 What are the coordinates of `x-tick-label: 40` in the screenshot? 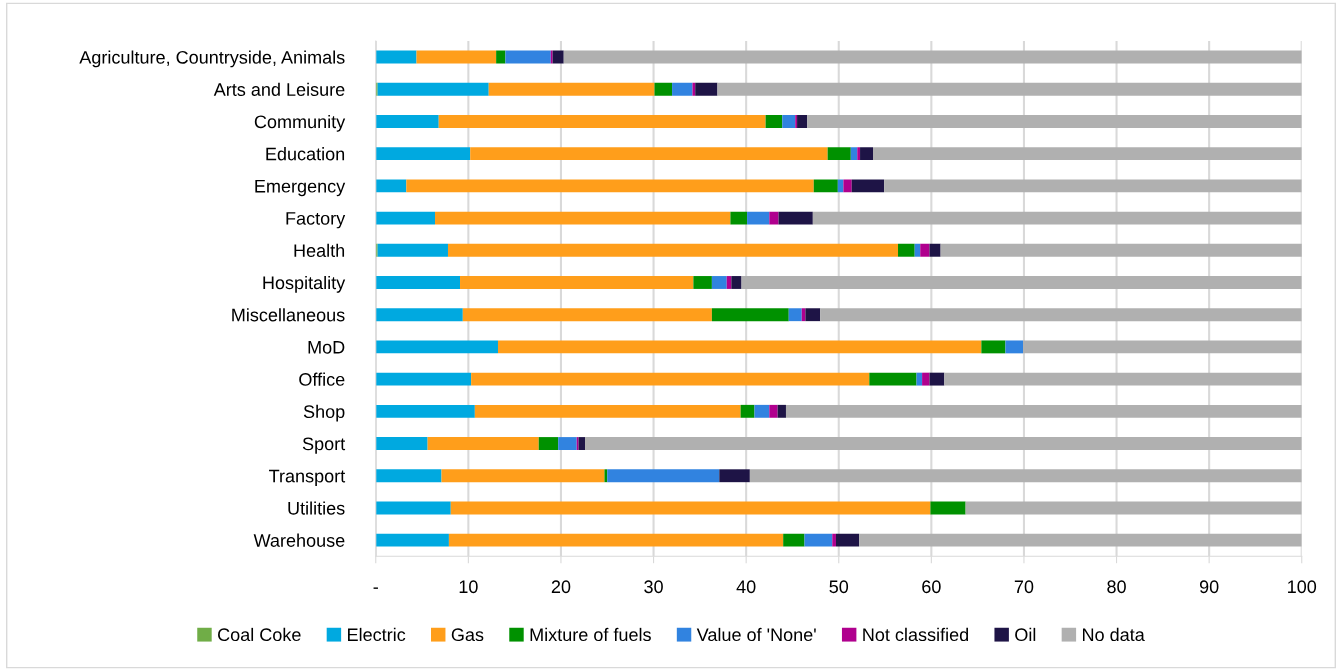 It's located at (746, 587).